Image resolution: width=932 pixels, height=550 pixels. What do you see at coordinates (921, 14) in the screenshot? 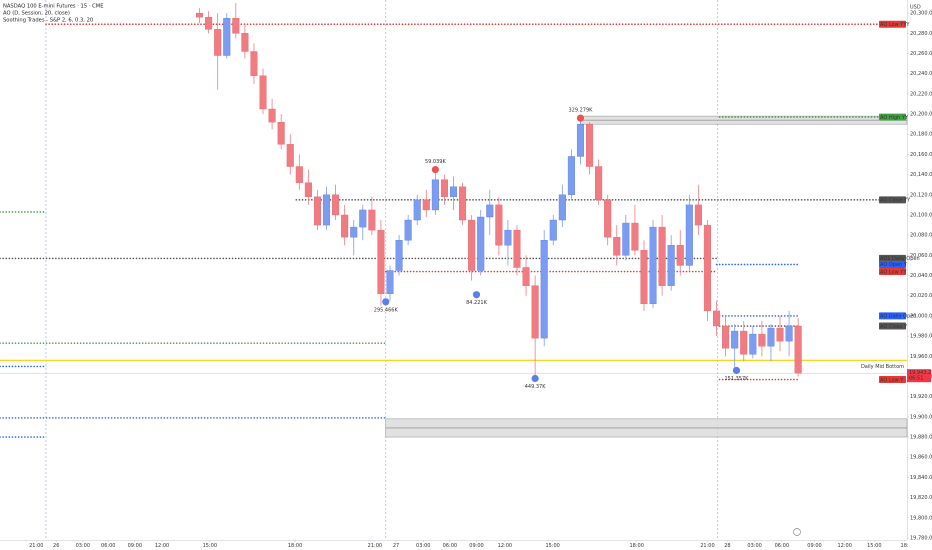
I see `y-tick-label: 20,300.00` at bounding box center [921, 14].